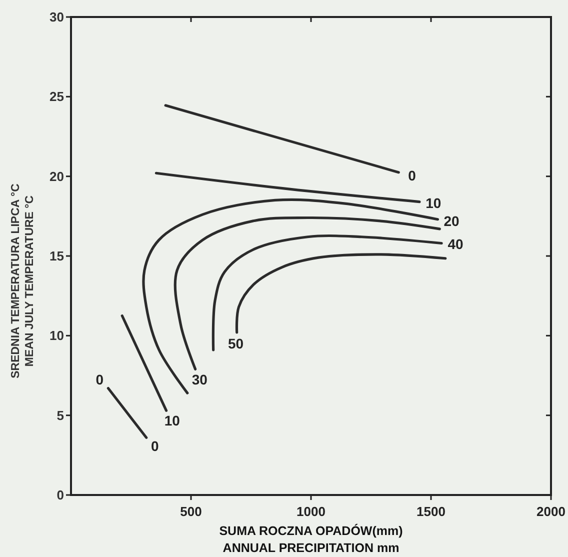 The height and width of the screenshot is (557, 568). Describe the element at coordinates (57, 256) in the screenshot. I see `y-tick-label: 15` at that location.